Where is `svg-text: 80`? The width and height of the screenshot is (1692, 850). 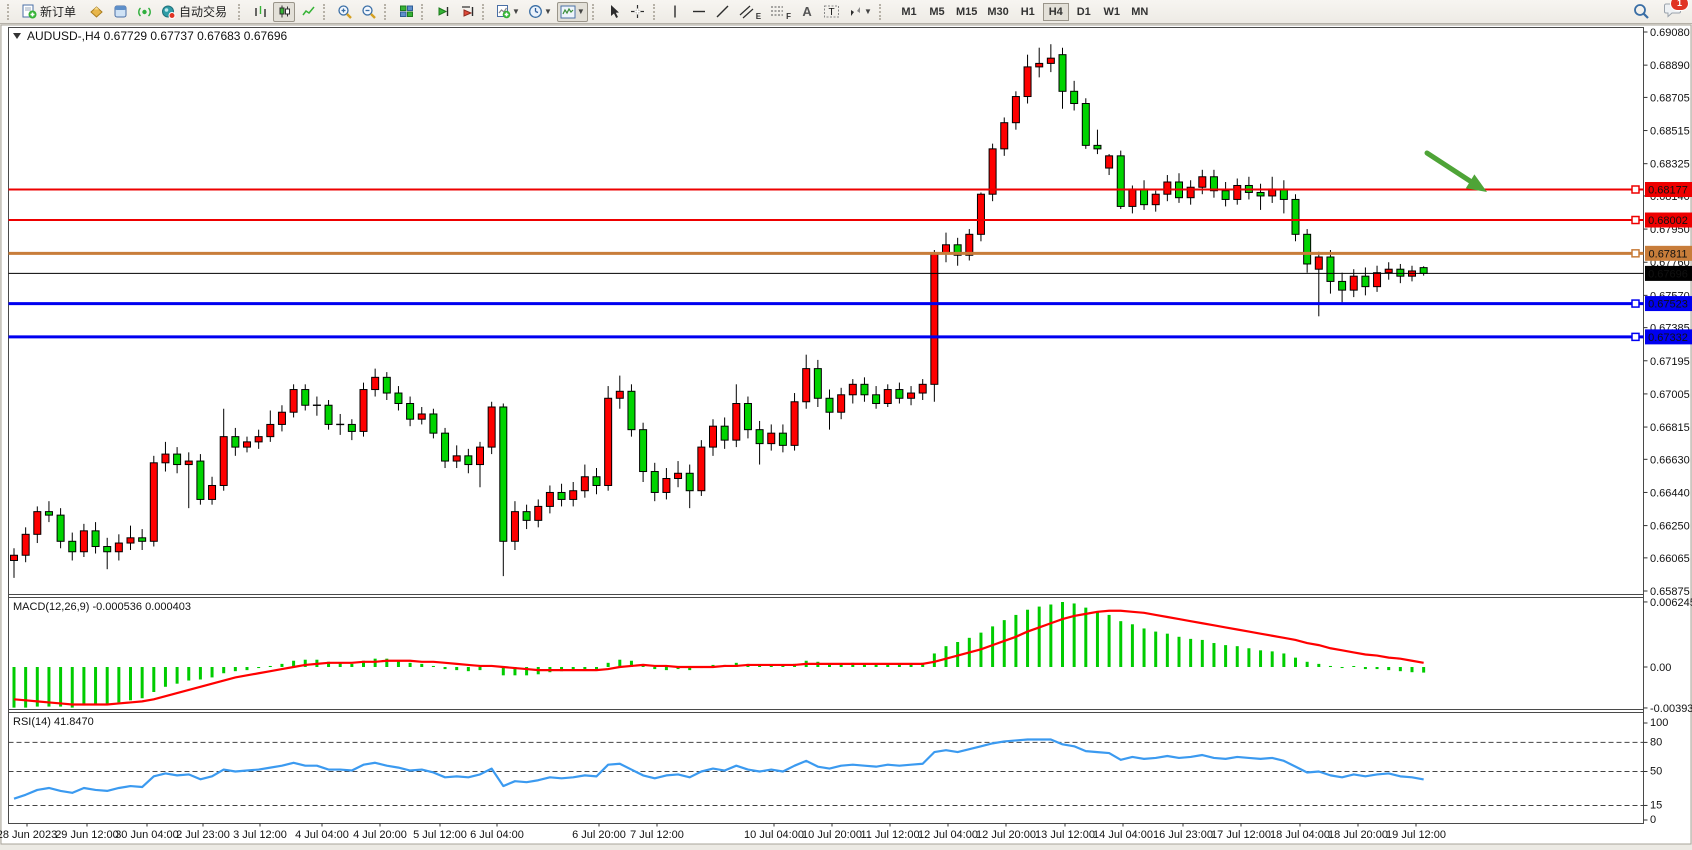
svg-text: 80 is located at coordinates (1656, 742).